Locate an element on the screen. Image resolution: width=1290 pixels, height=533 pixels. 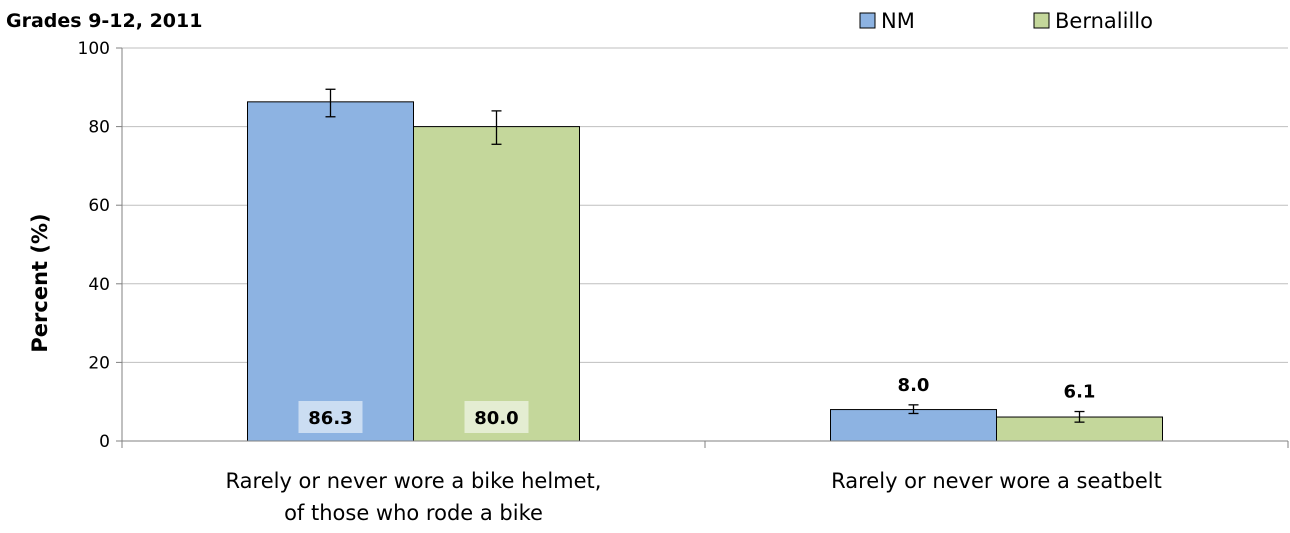
y-tick-label: 40 is located at coordinates (99, 285).